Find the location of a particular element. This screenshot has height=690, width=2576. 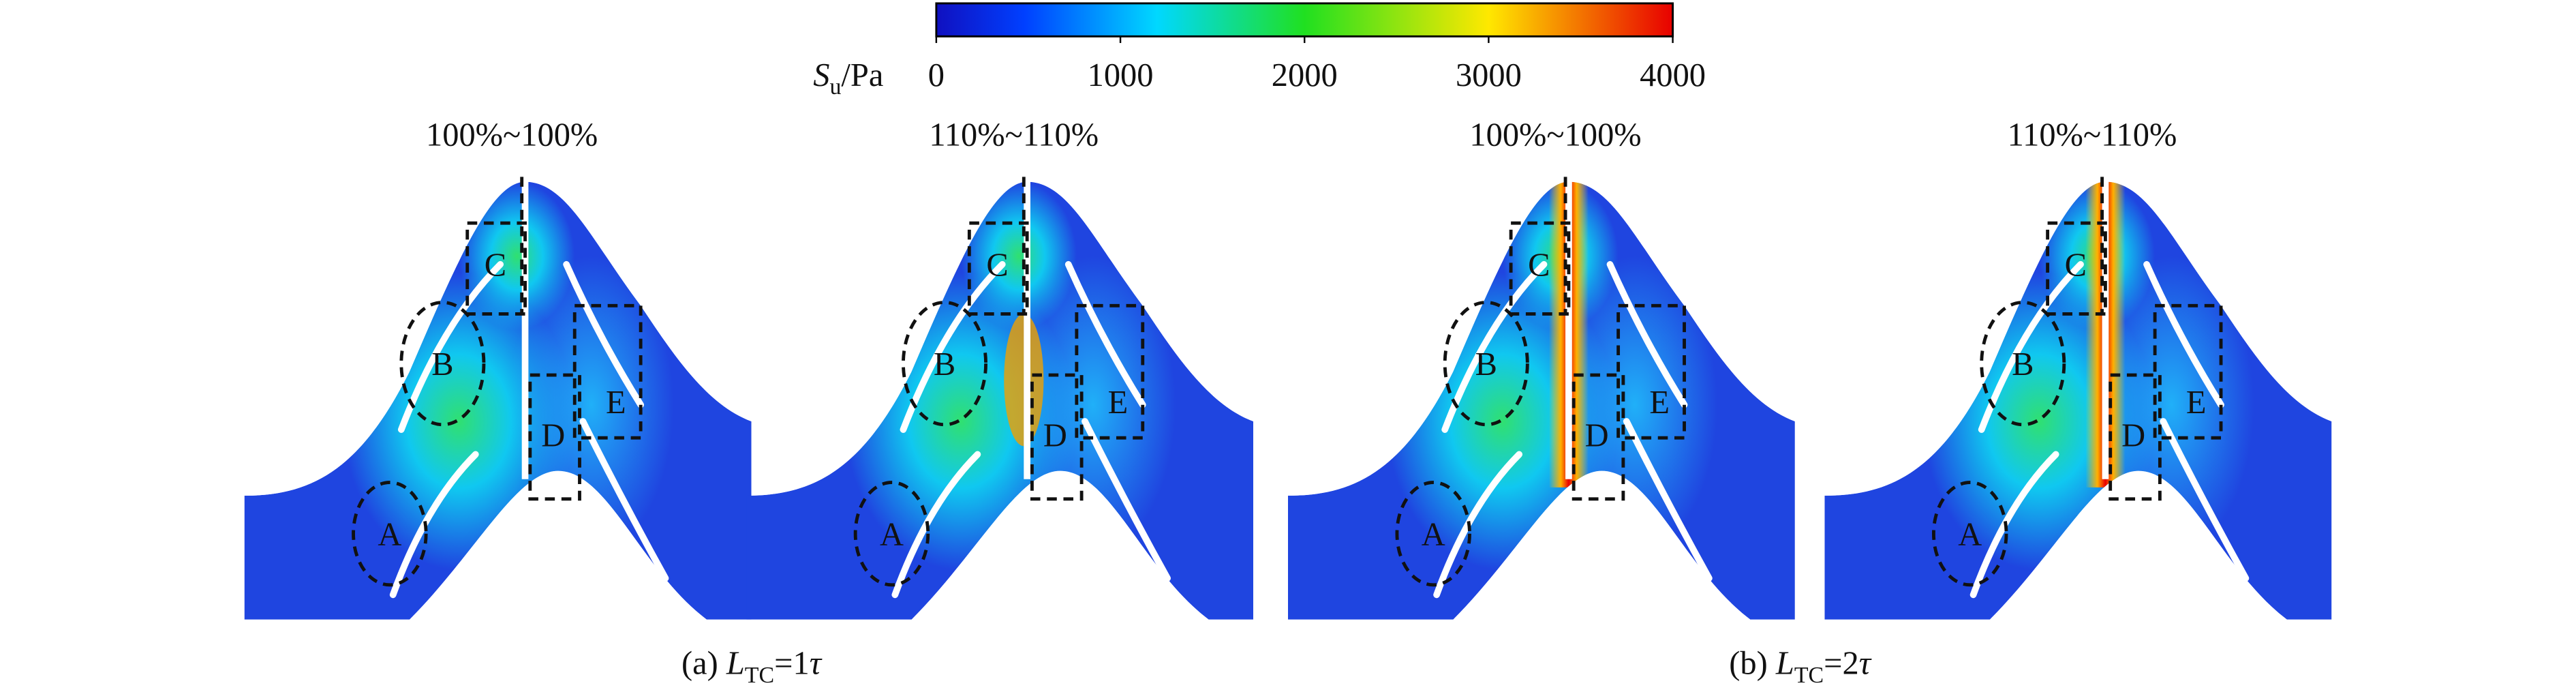

colorbar-subscript: u is located at coordinates (835, 87).